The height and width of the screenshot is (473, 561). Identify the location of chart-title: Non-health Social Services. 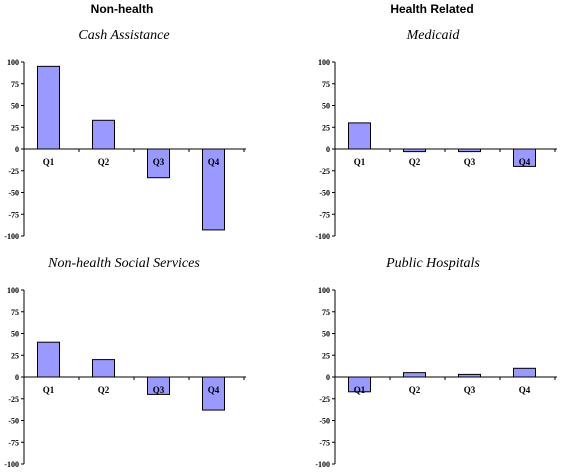
(123, 263).